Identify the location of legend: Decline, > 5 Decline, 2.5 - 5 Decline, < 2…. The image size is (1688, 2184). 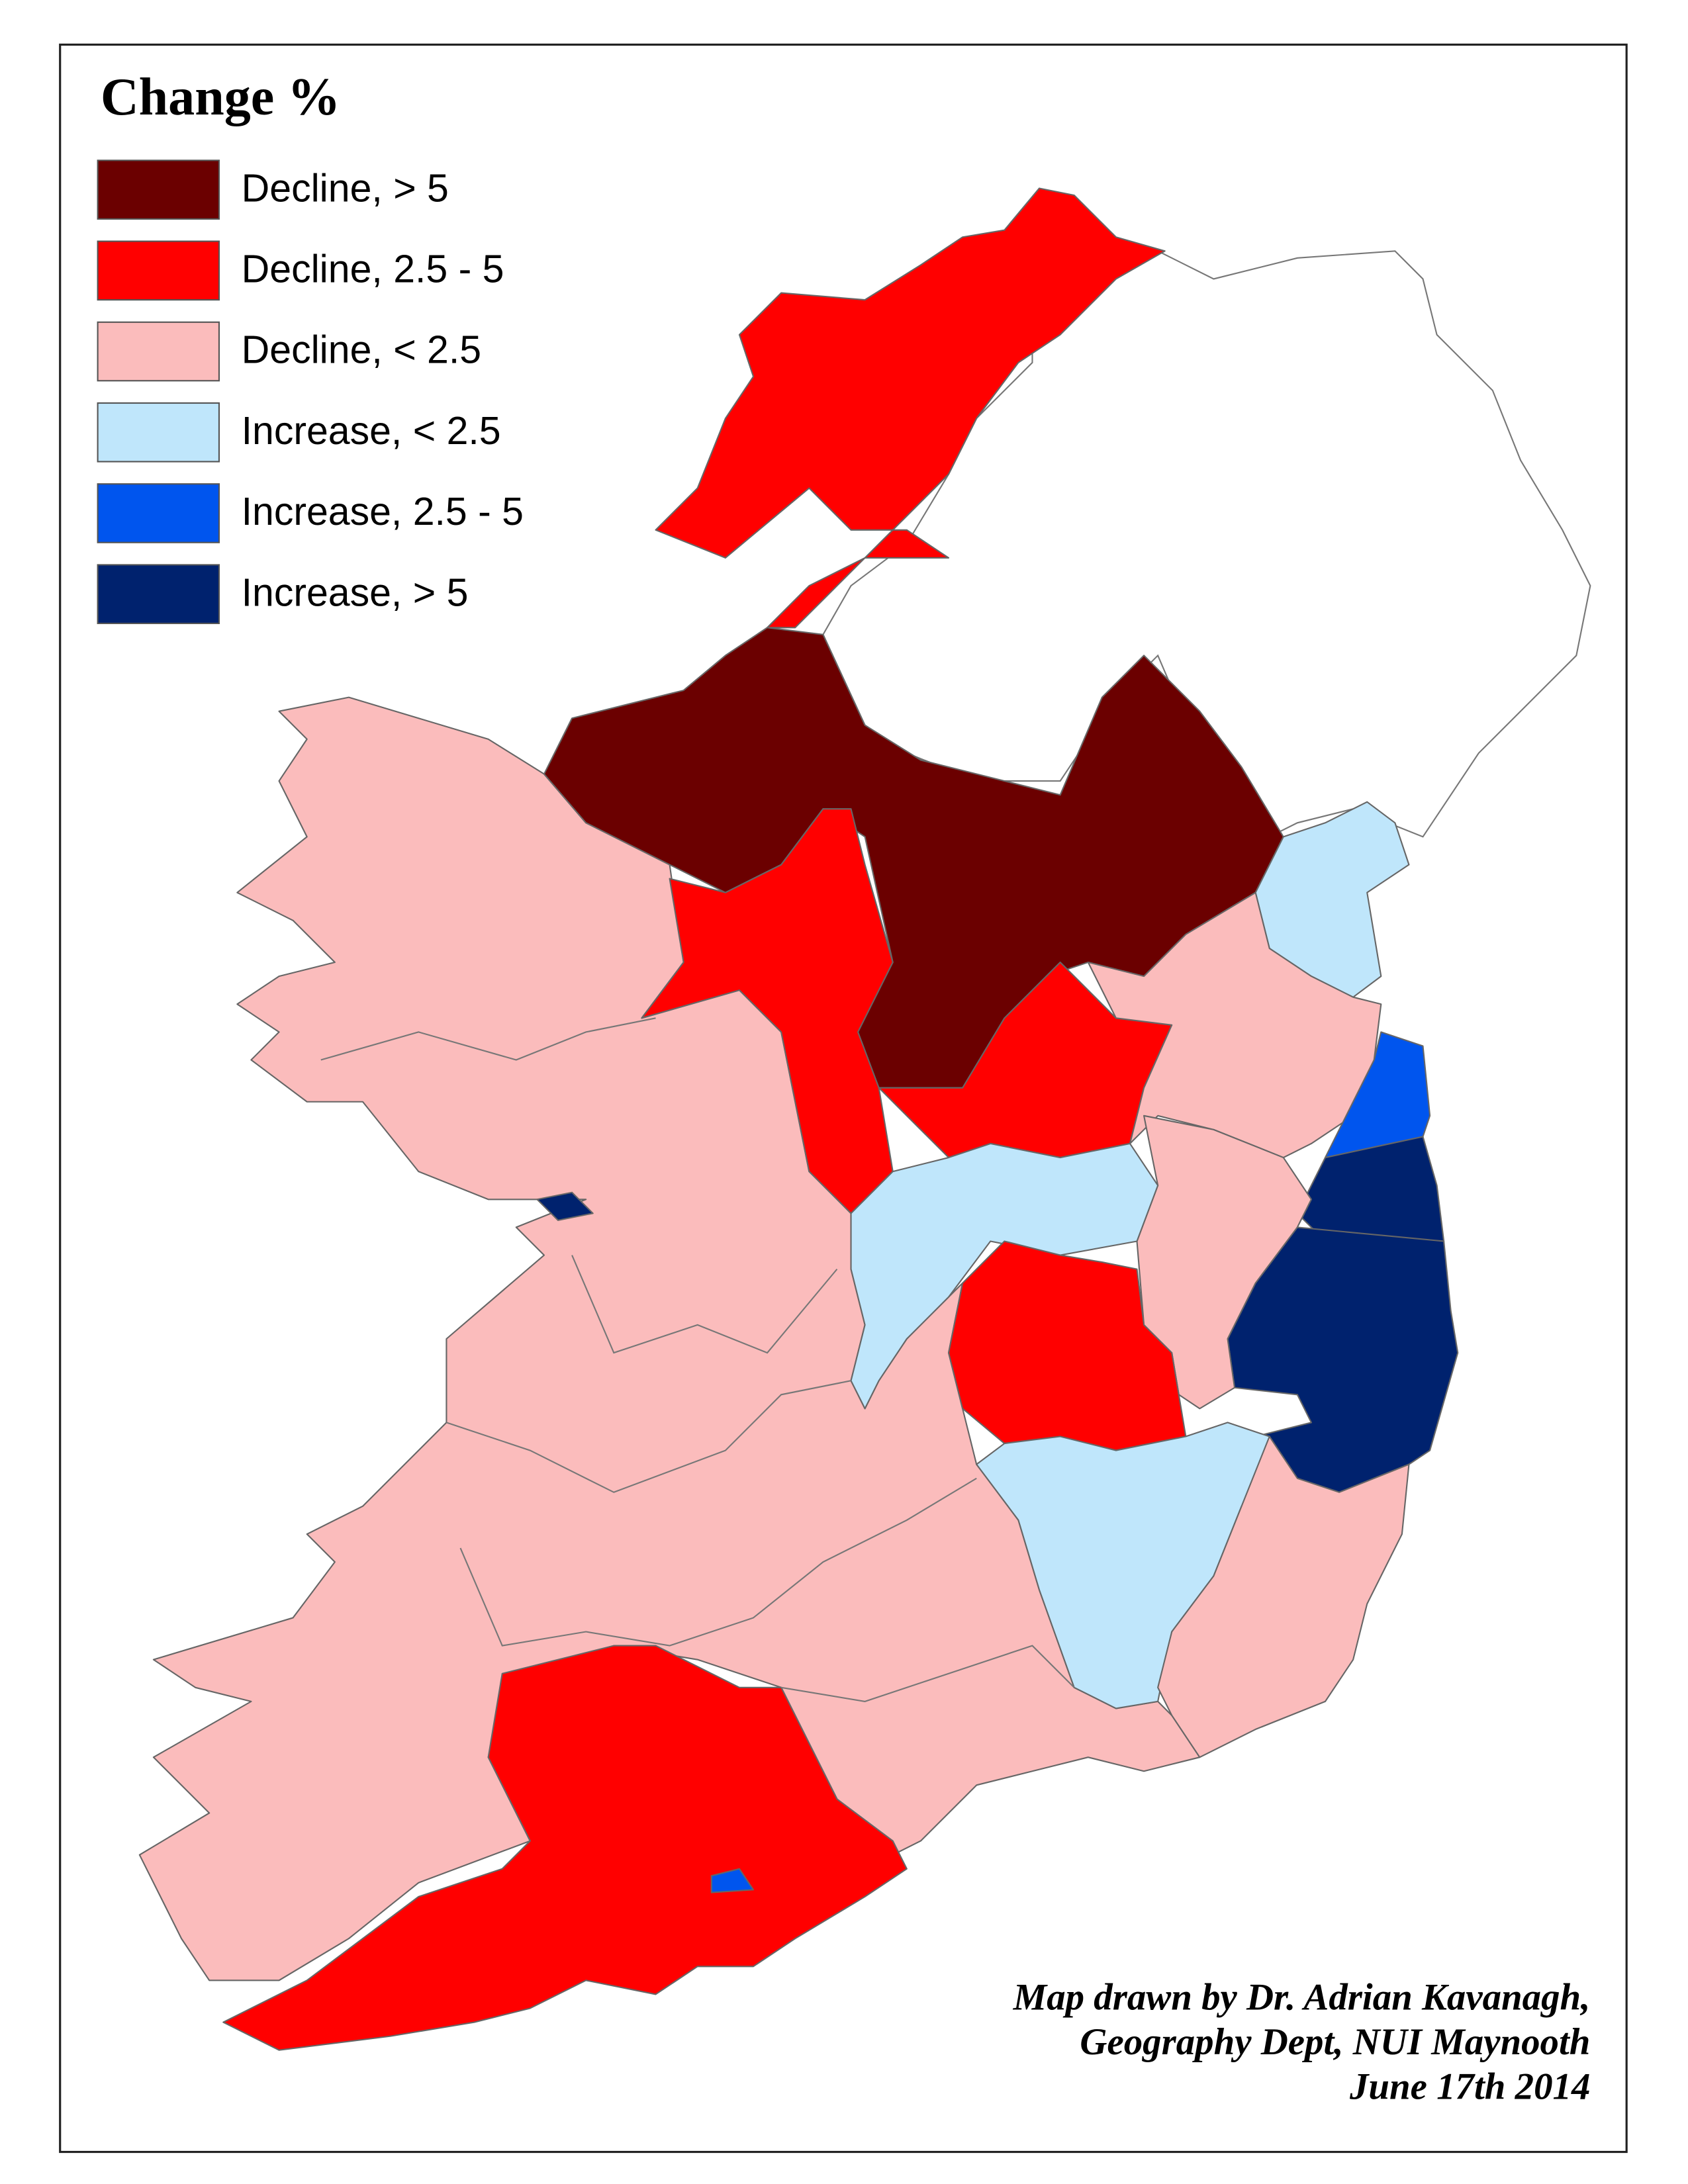
(310, 392).